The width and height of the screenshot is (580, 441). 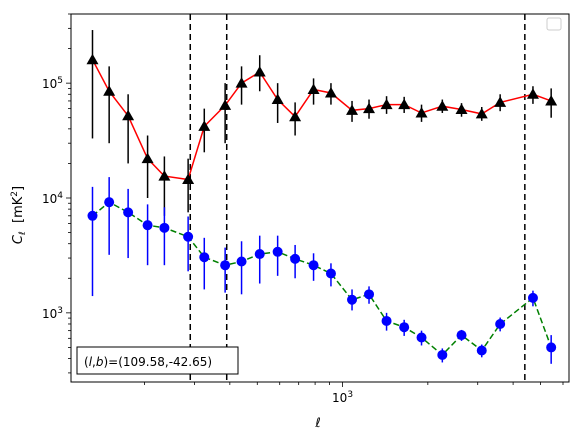 I want to click on annotation: (l,b)=(109.58,-42.65), so click(x=157, y=360).